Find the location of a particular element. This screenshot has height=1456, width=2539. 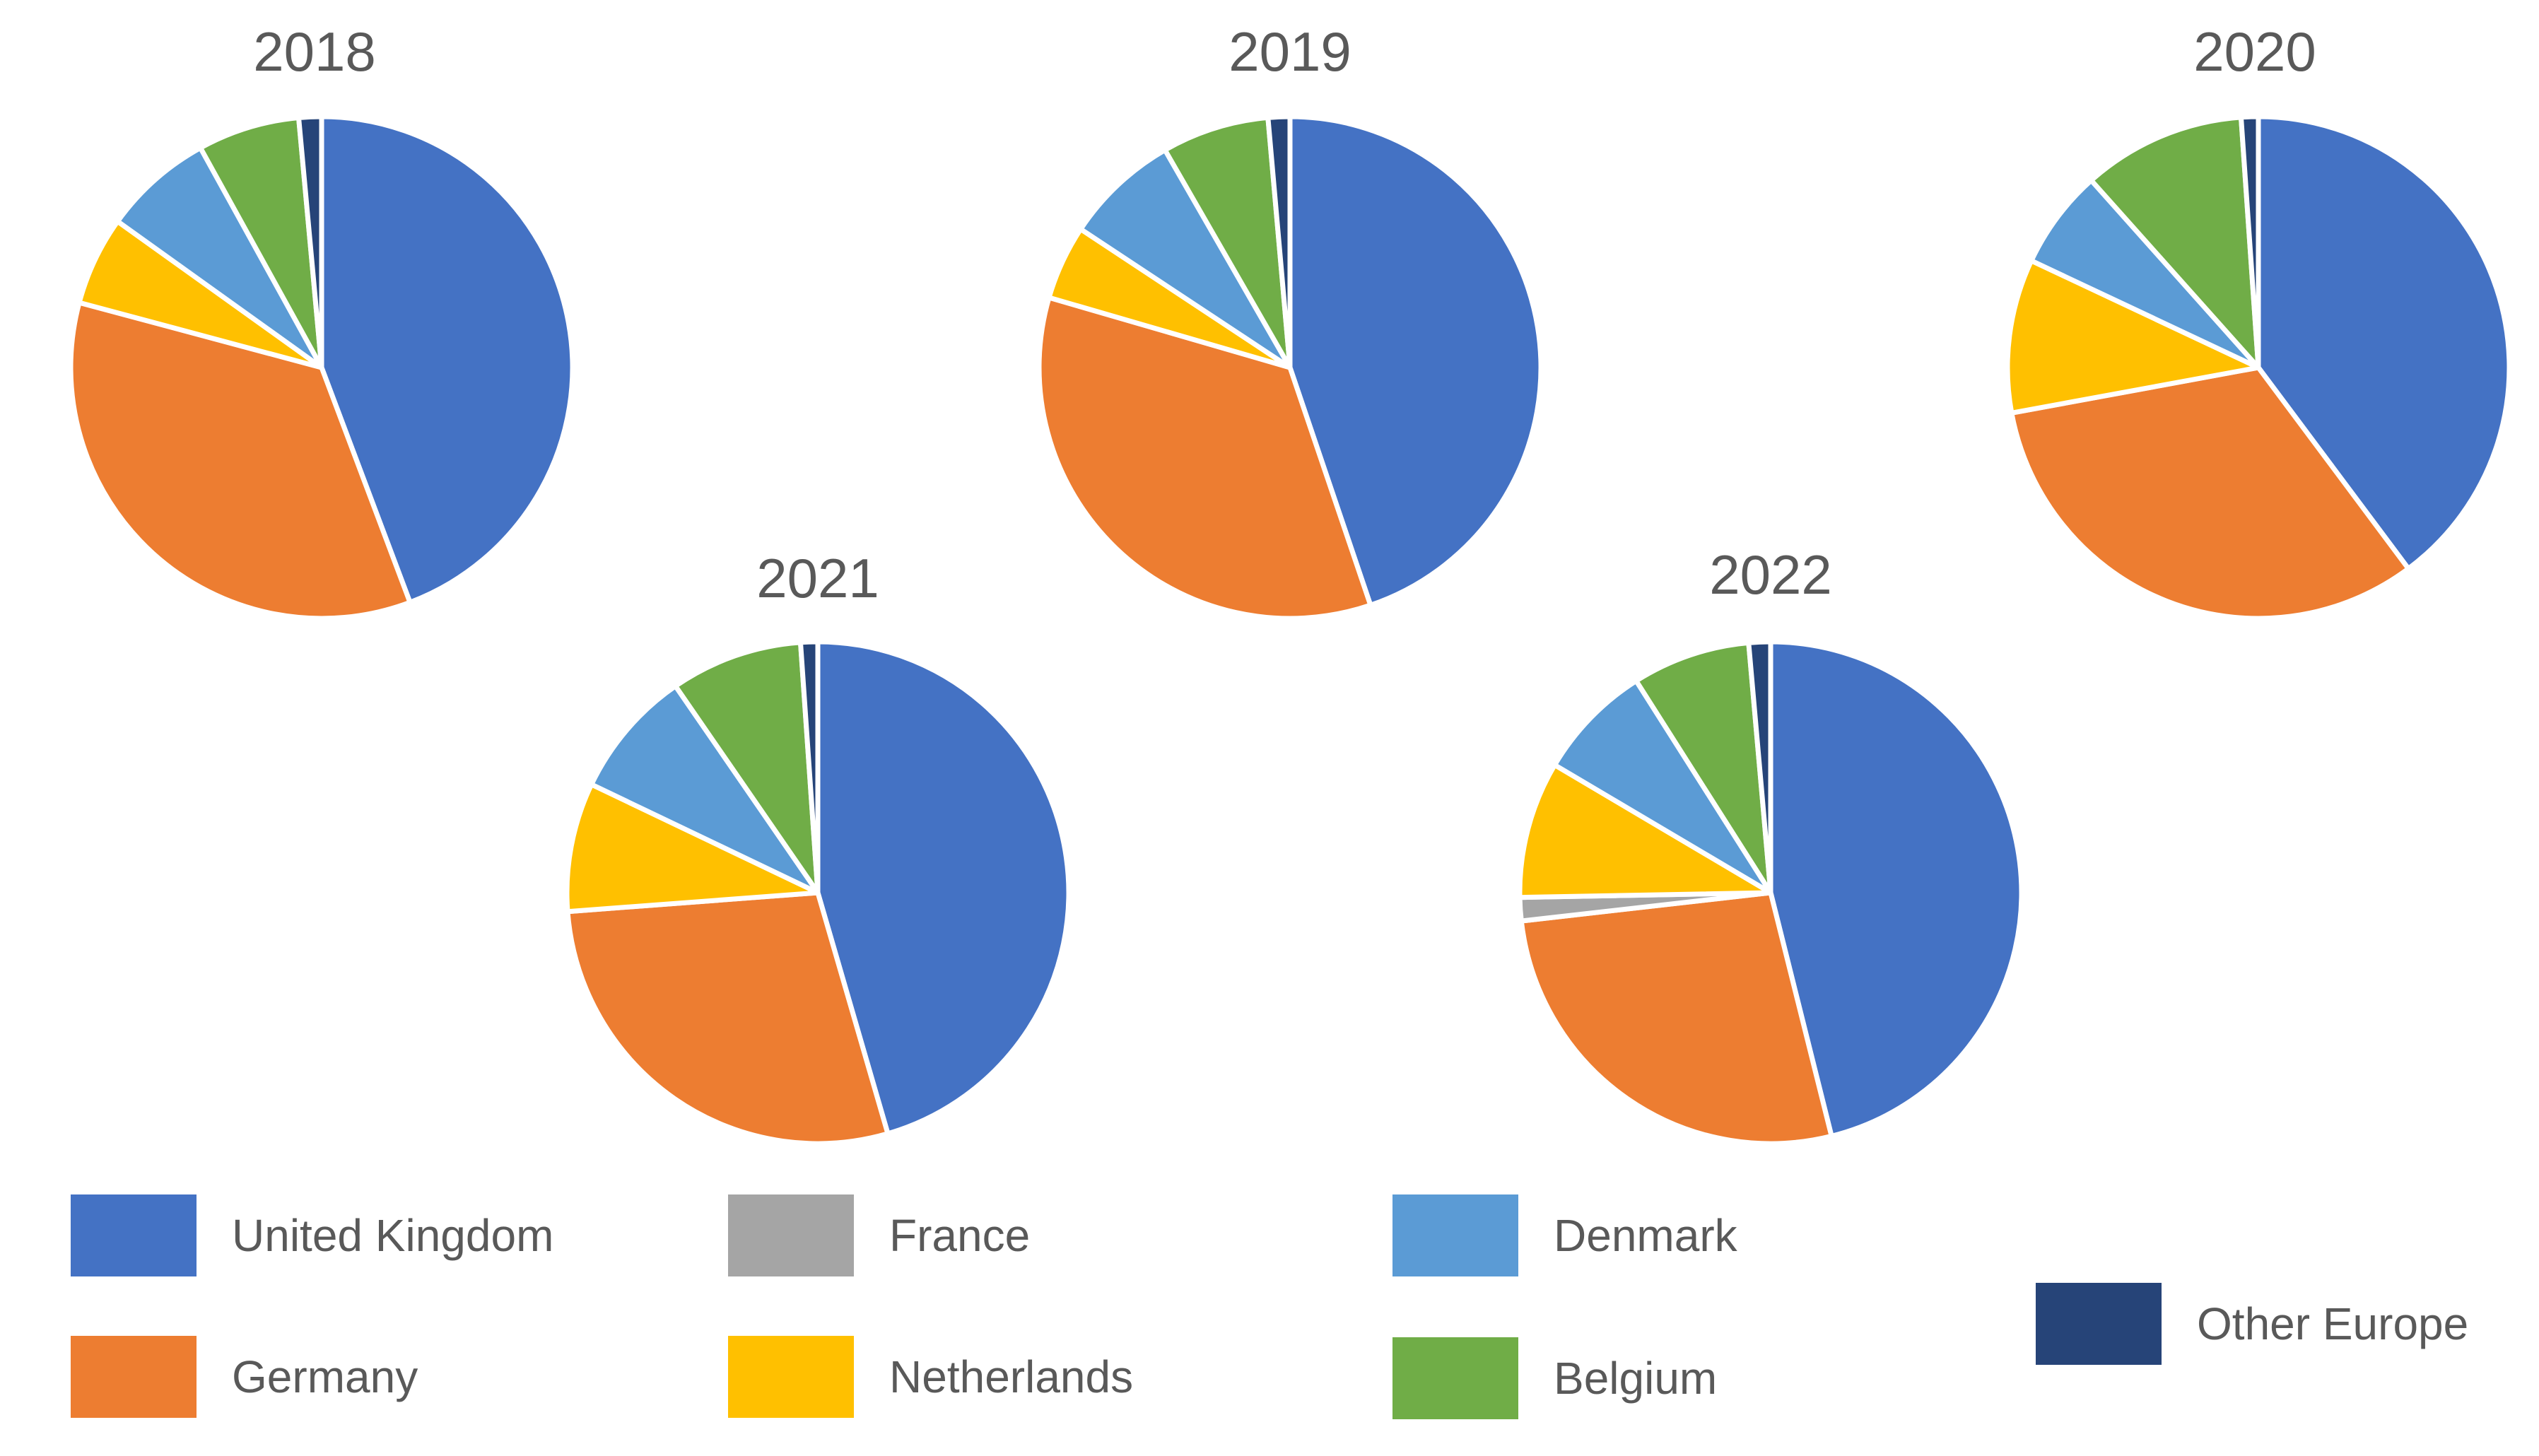

legend-item-other-europe: Other Europe is located at coordinates (2252, 1324).